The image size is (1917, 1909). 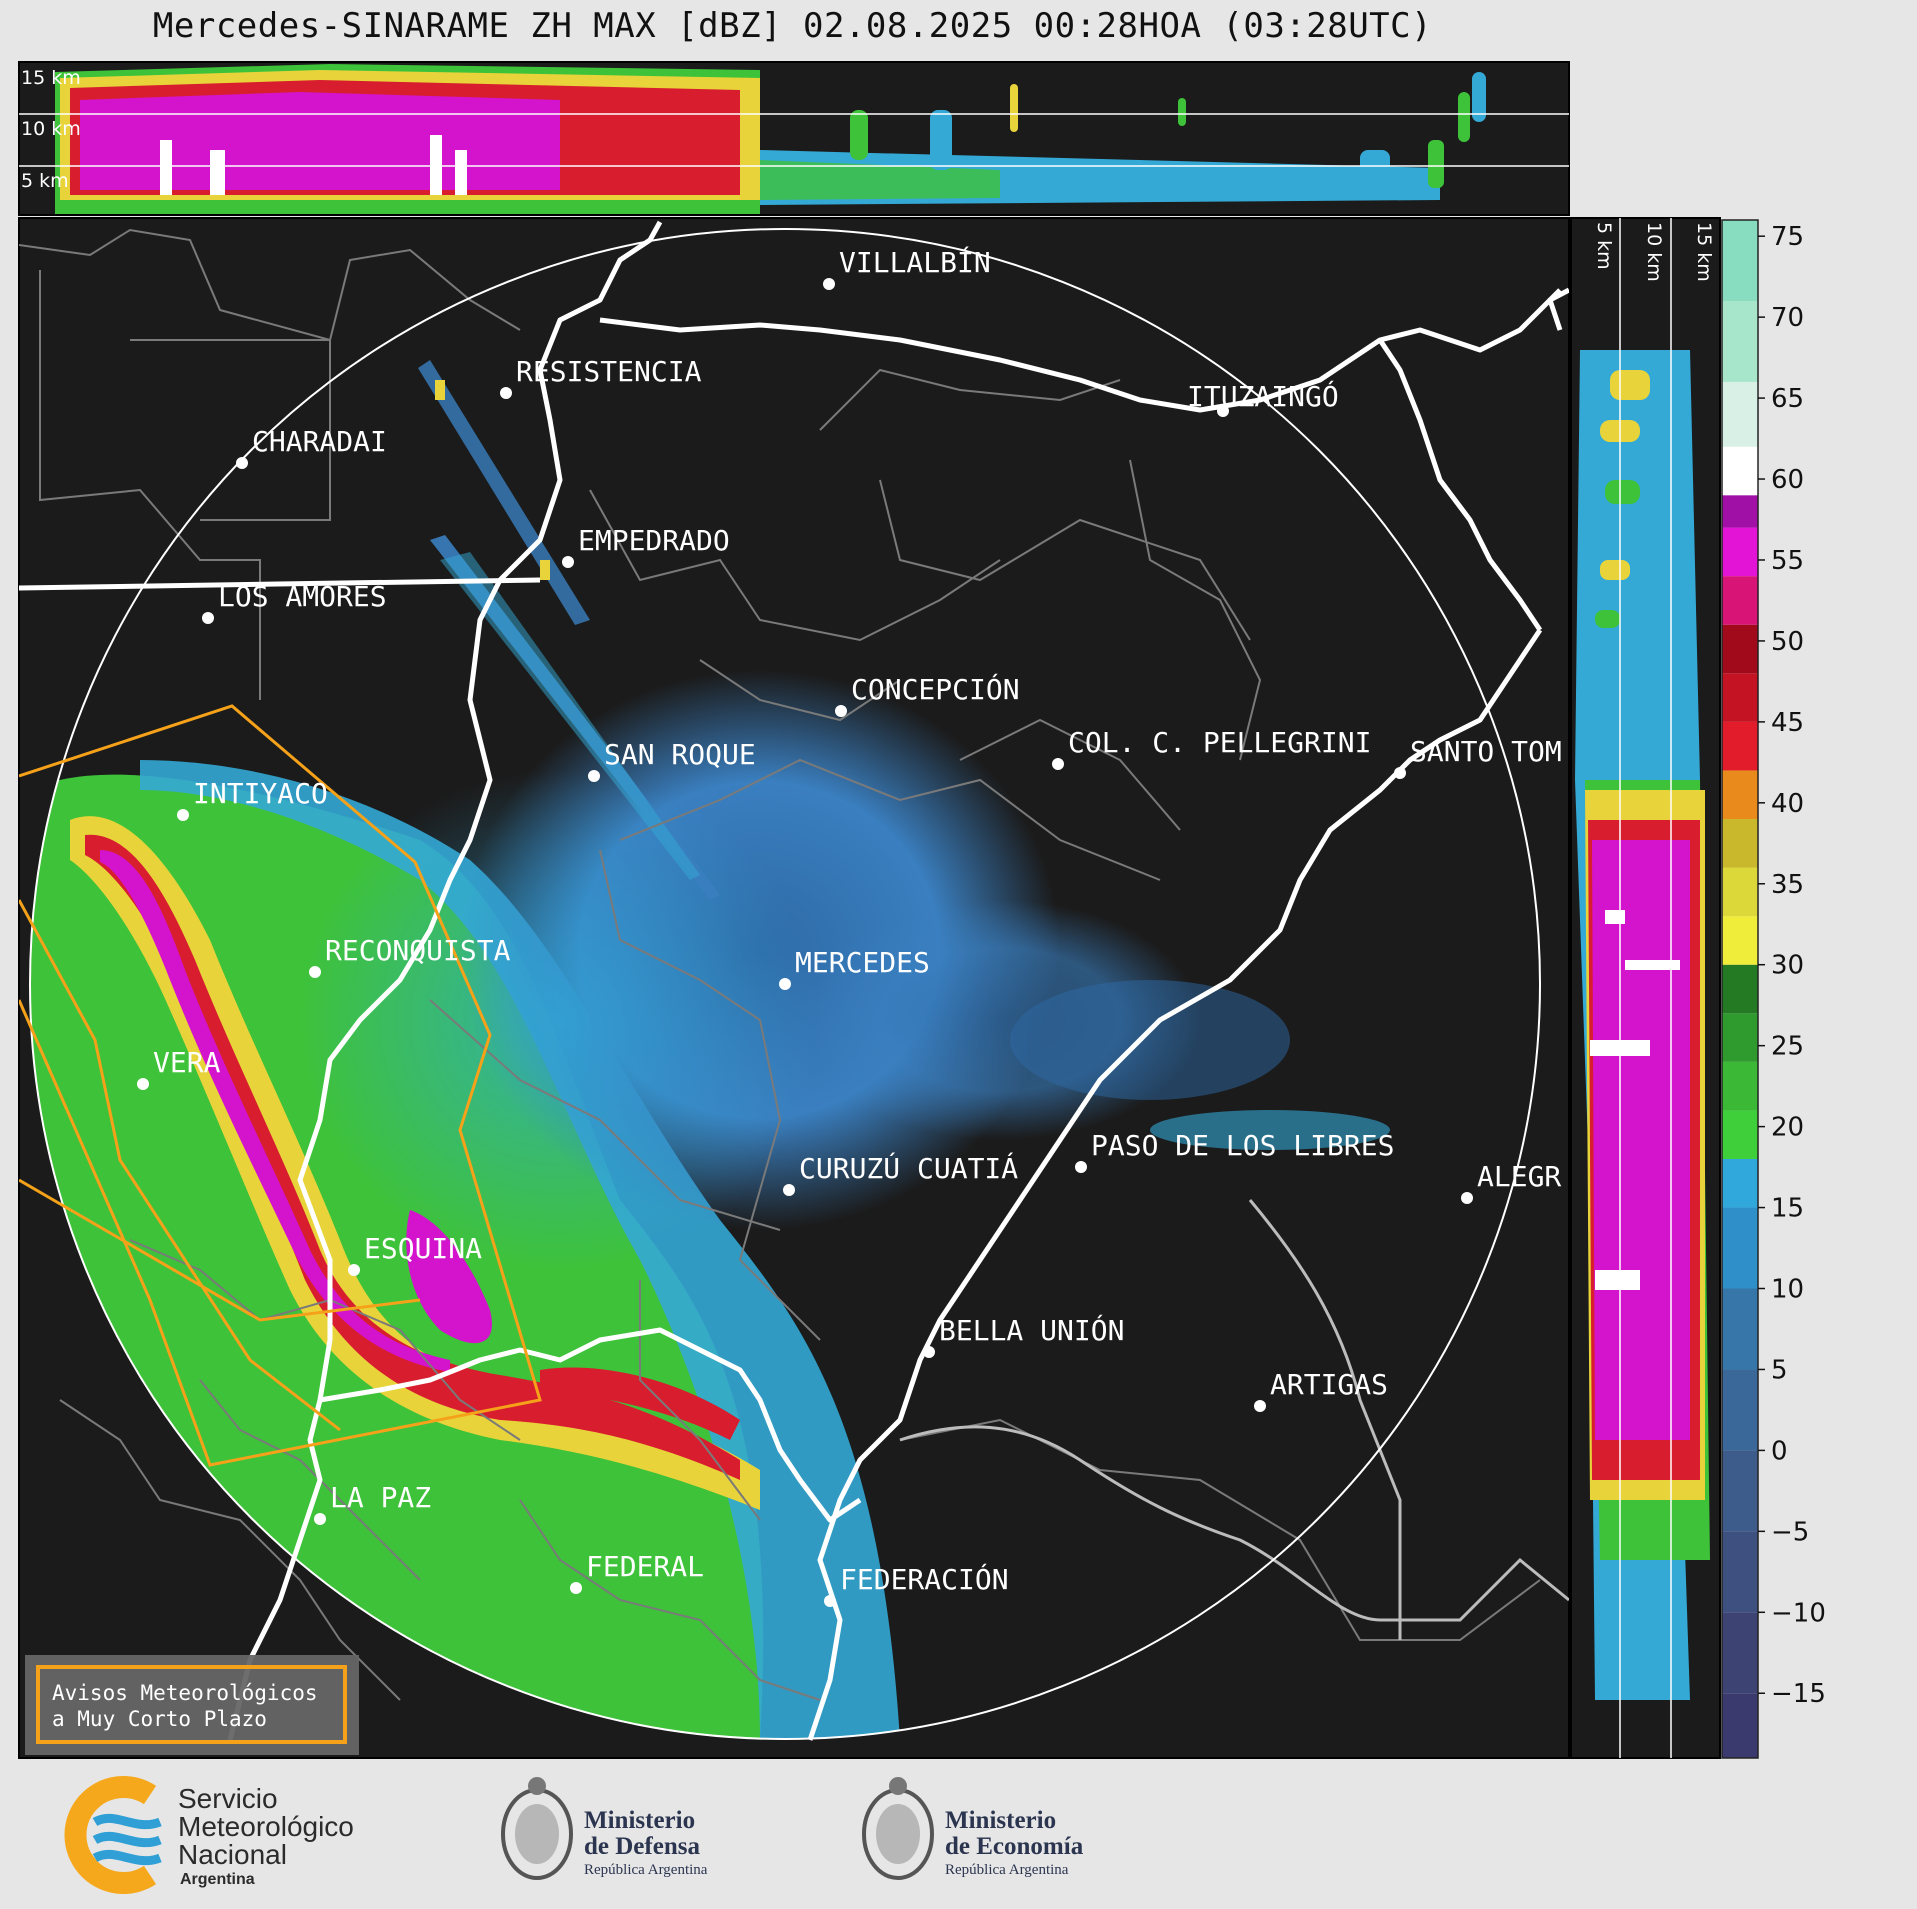 What do you see at coordinates (423, 1248) in the screenshot?
I see `city-label: ESQUINA` at bounding box center [423, 1248].